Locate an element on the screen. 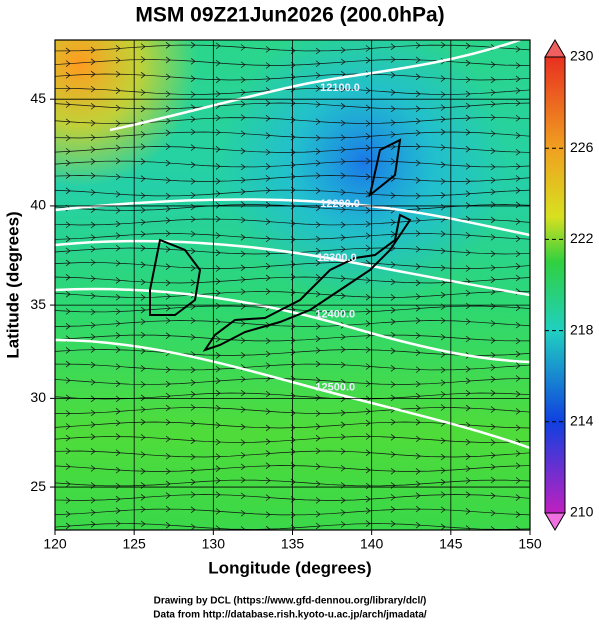 The width and height of the screenshot is (599, 630). x-tick-label: 140 is located at coordinates (372, 544).